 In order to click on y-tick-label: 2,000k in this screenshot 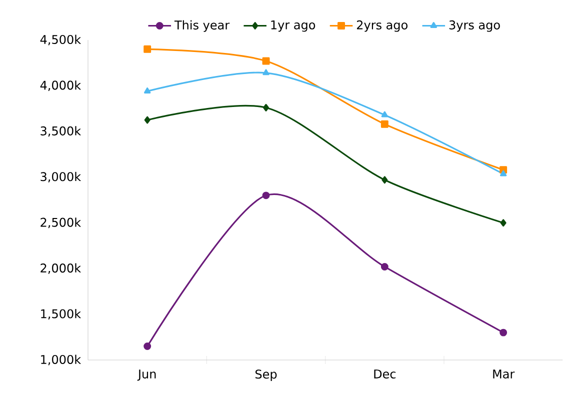, I will do `click(61, 268)`.